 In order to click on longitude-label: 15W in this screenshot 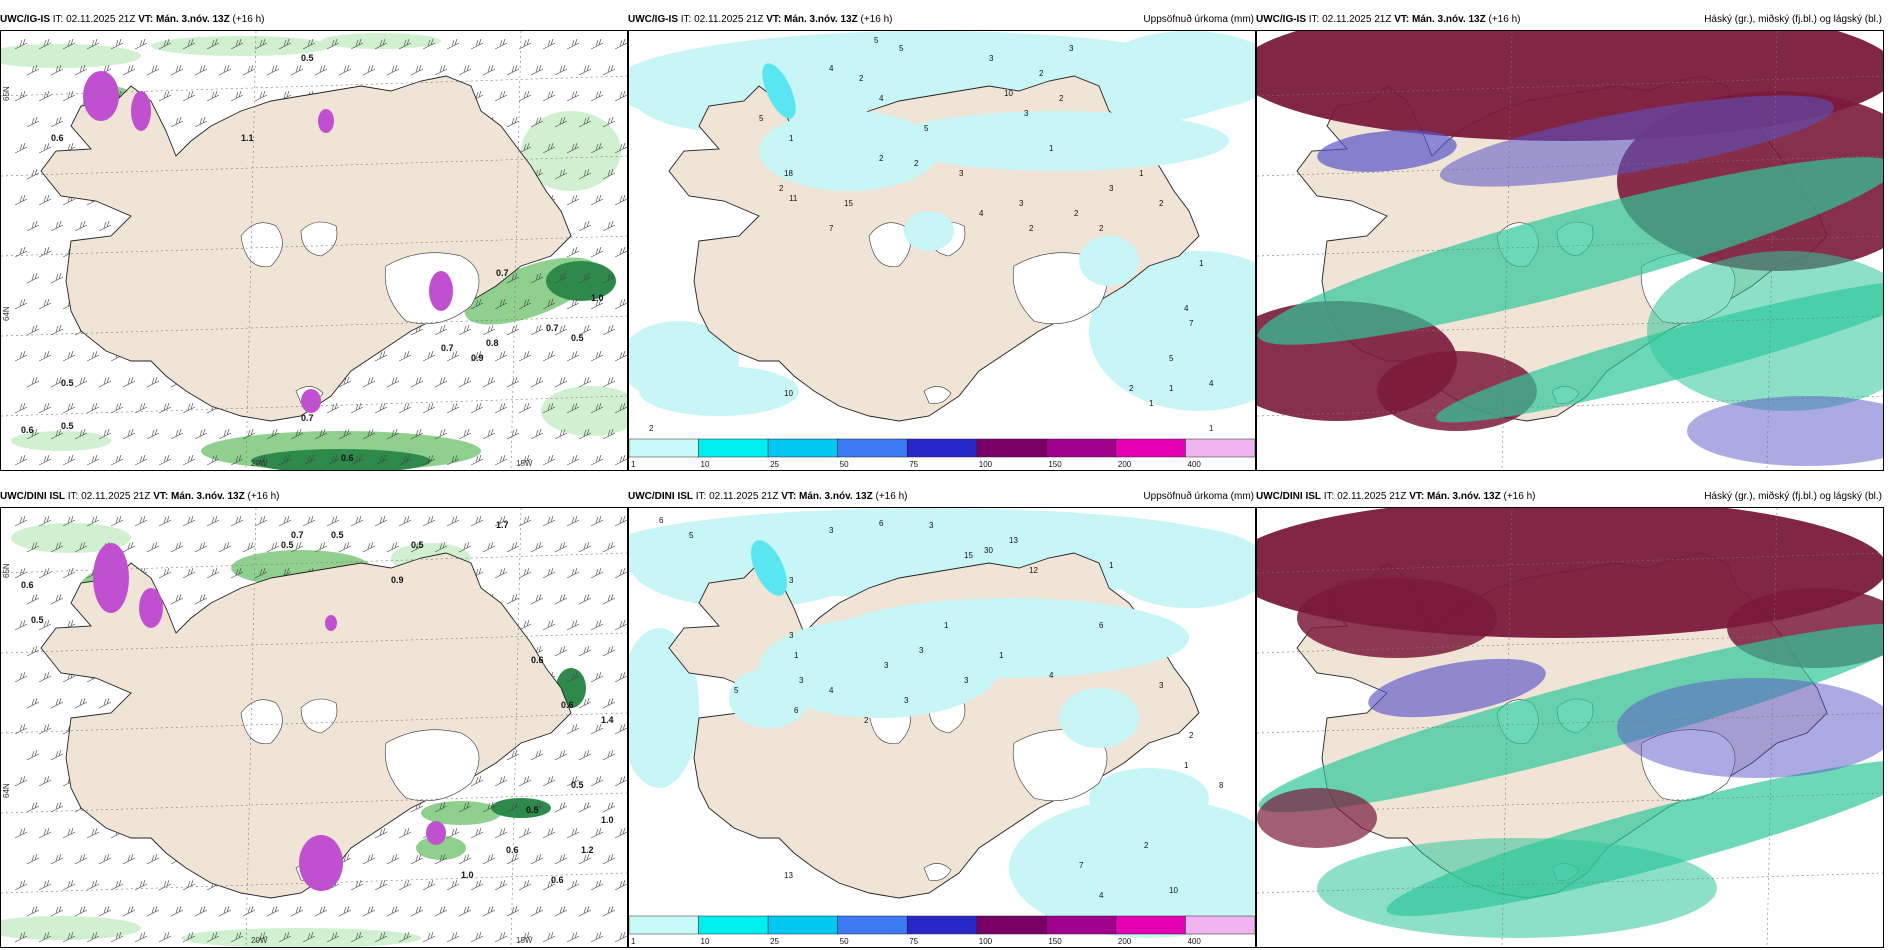, I will do `click(524, 463)`.